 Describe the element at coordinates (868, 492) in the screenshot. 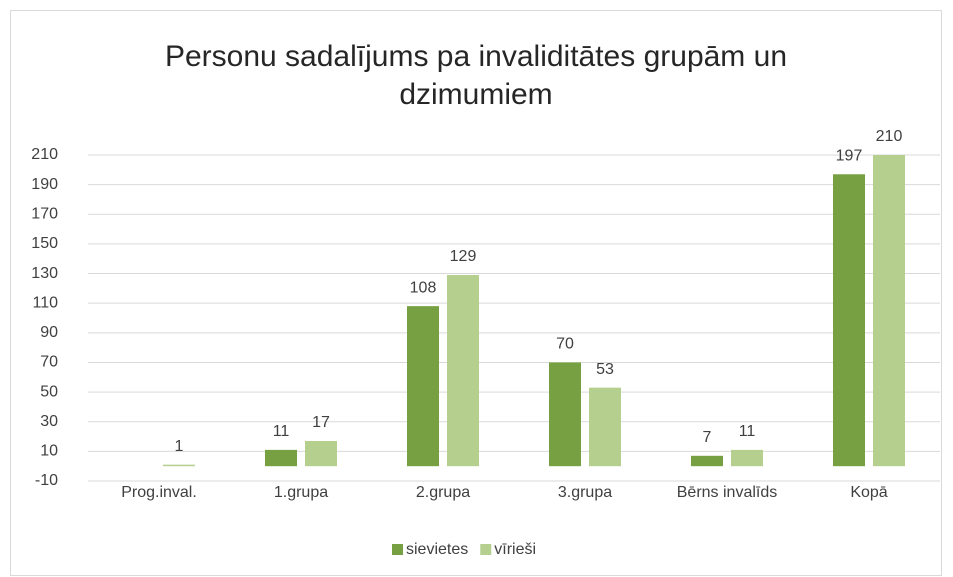

I see `x-tick-label: Kopā` at that location.